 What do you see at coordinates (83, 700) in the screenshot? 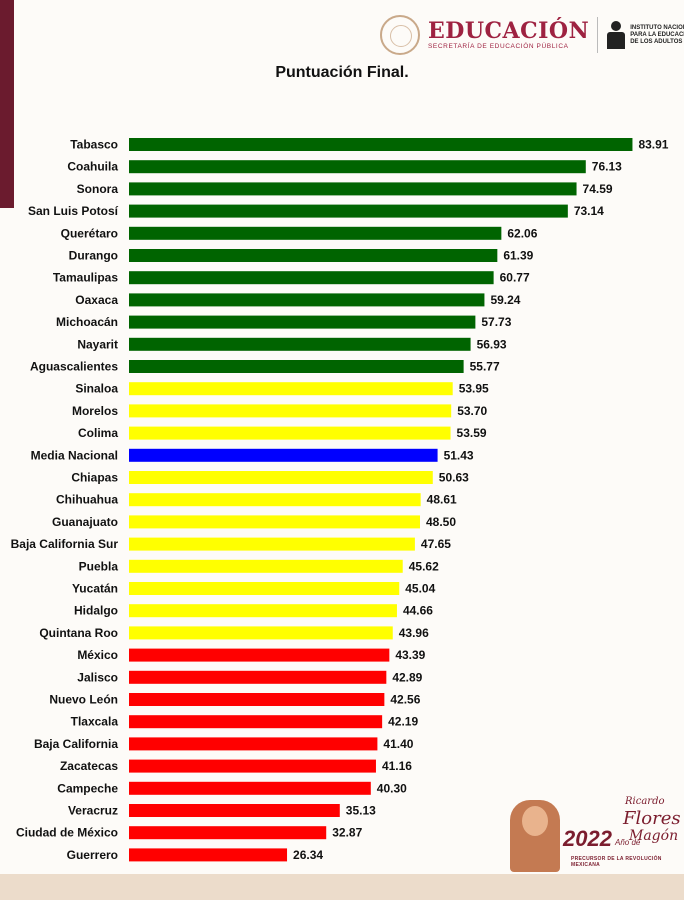
I see `category-label: Nuevo León` at bounding box center [83, 700].